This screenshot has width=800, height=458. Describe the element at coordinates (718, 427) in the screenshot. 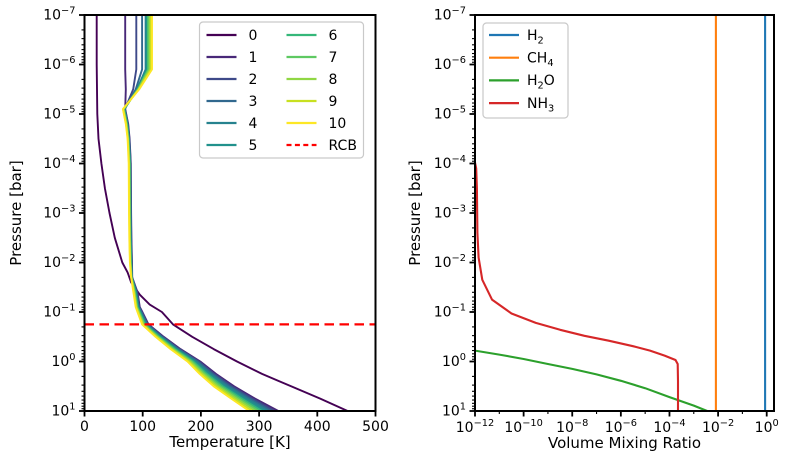

I see `x-tick-label: 10⁻²` at that location.